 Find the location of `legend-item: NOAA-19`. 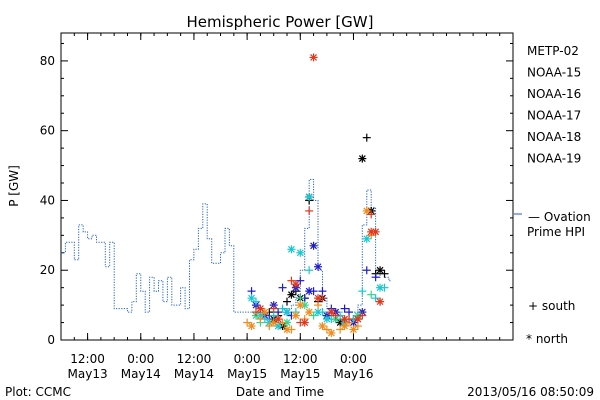

legend-item: NOAA-19 is located at coordinates (554, 159).